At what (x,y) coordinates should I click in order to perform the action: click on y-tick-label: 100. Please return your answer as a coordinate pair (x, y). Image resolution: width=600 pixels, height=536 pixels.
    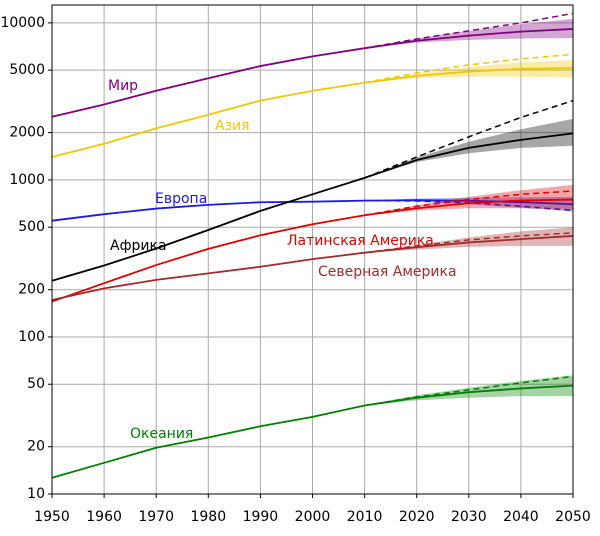
    Looking at the image, I should click on (31, 337).